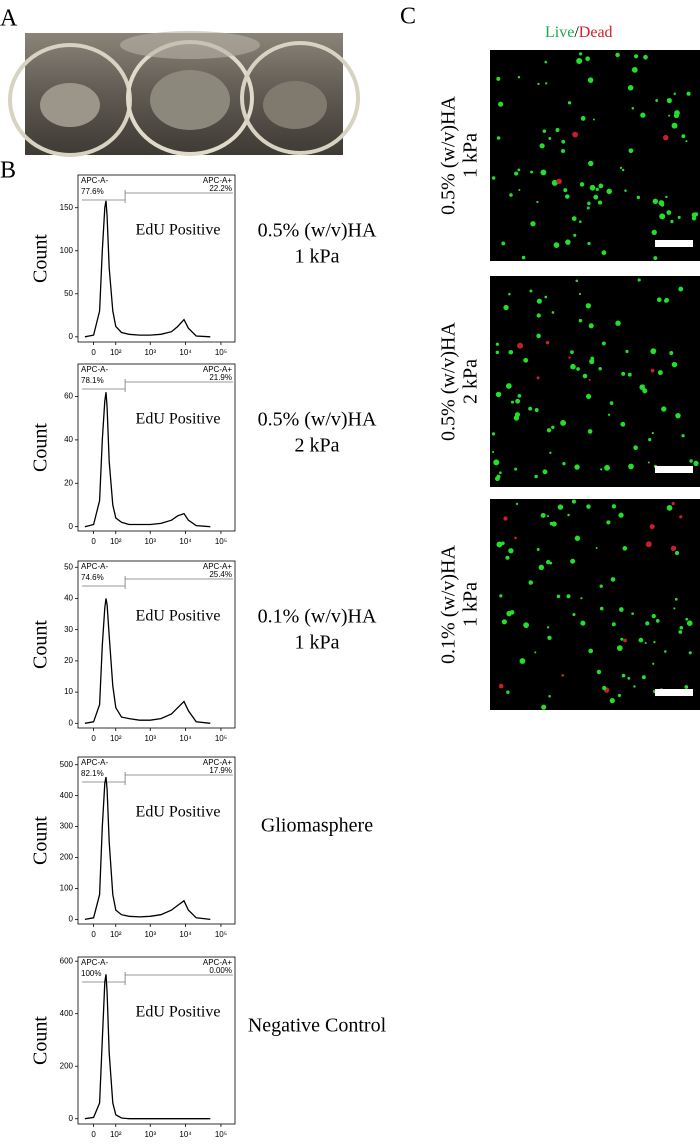  Describe the element at coordinates (184, 94) in the screenshot. I see `well-photo` at that location.